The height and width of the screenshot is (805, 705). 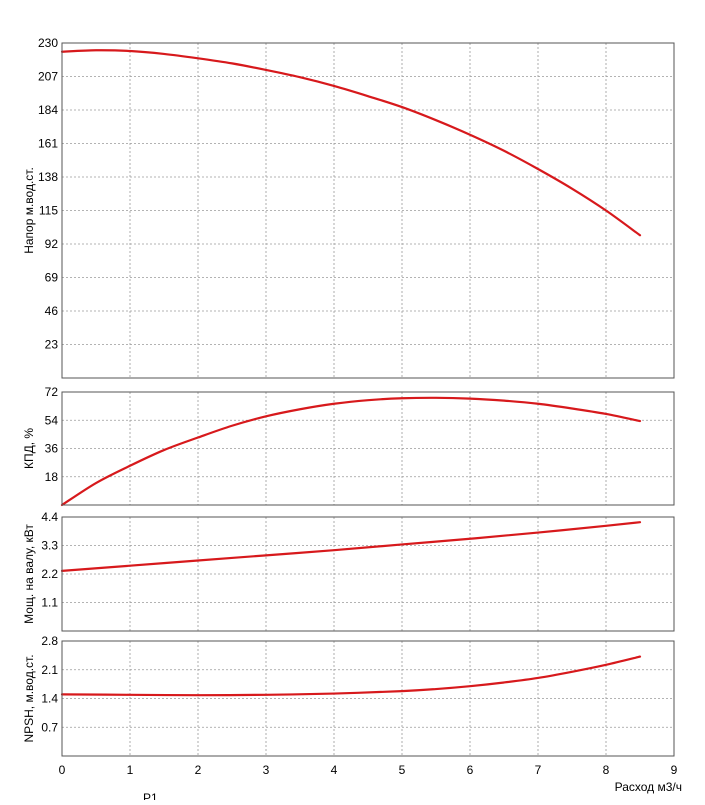 What do you see at coordinates (49, 699) in the screenshot?
I see `y-tick-npsh-1: 1.4` at bounding box center [49, 699].